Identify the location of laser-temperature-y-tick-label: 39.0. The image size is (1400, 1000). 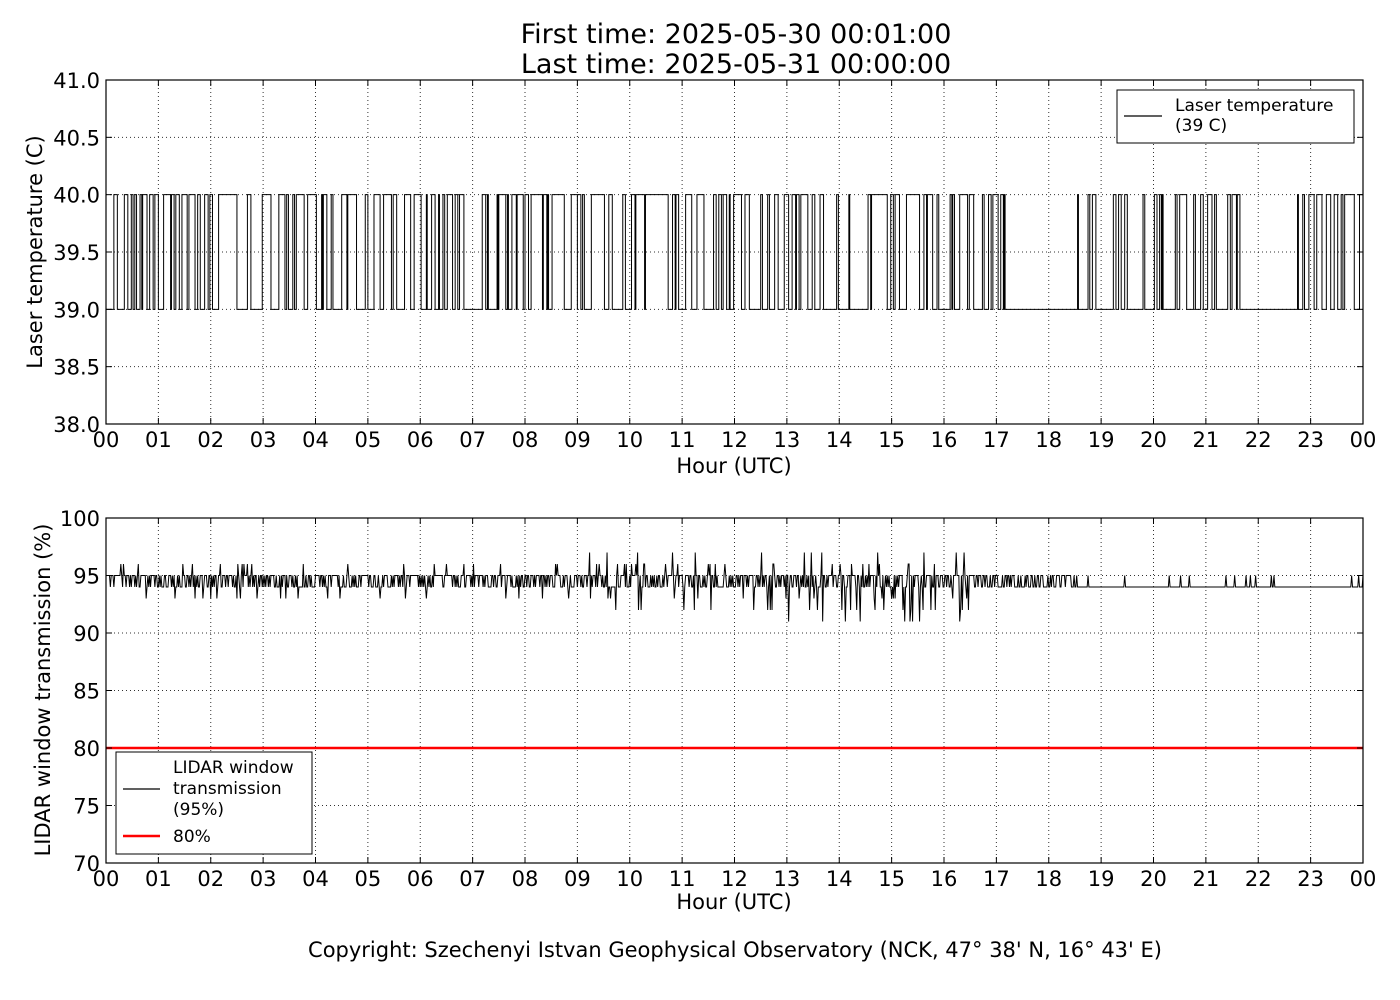
(76, 310).